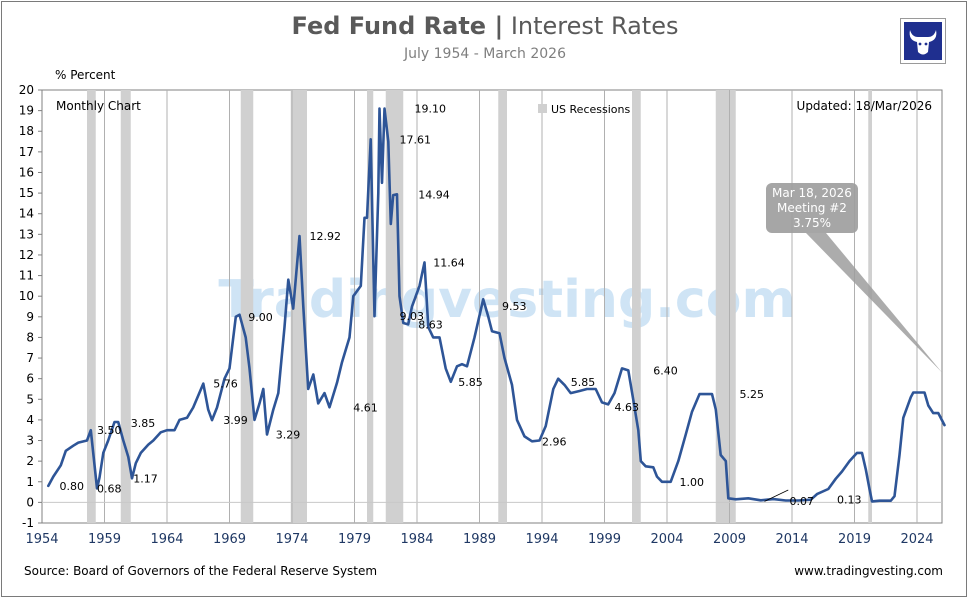 This screenshot has height=600, width=970. What do you see at coordinates (26, 131) in the screenshot?
I see `y-tick-label: 18` at bounding box center [26, 131].